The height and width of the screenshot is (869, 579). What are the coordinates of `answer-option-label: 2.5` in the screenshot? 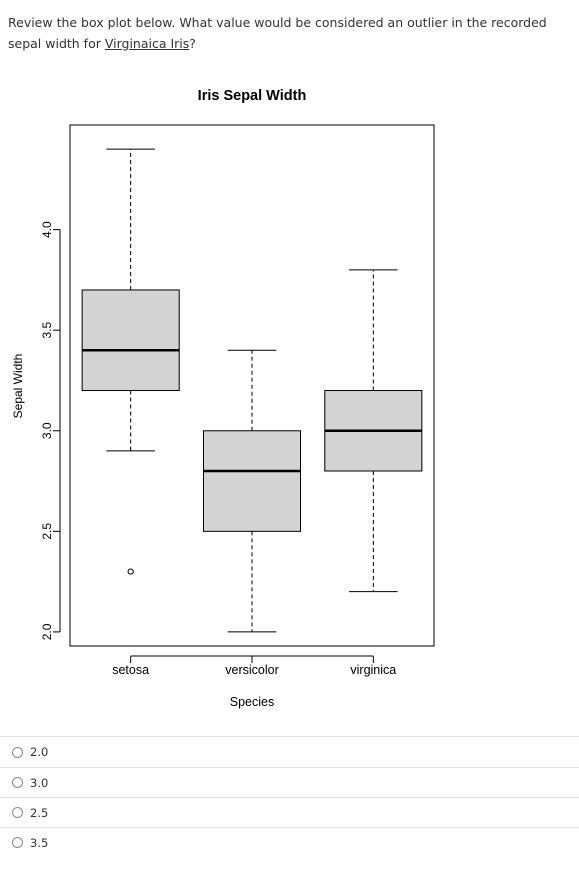 It's located at (39, 812).